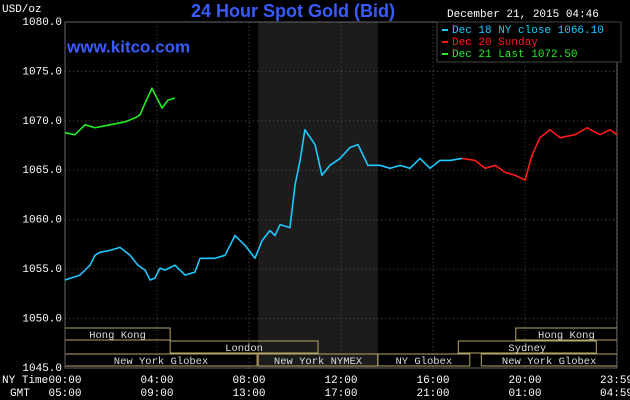 This screenshot has height=400, width=630. I want to click on legend-label: Dec 18 NY close 1066.10, so click(528, 31).